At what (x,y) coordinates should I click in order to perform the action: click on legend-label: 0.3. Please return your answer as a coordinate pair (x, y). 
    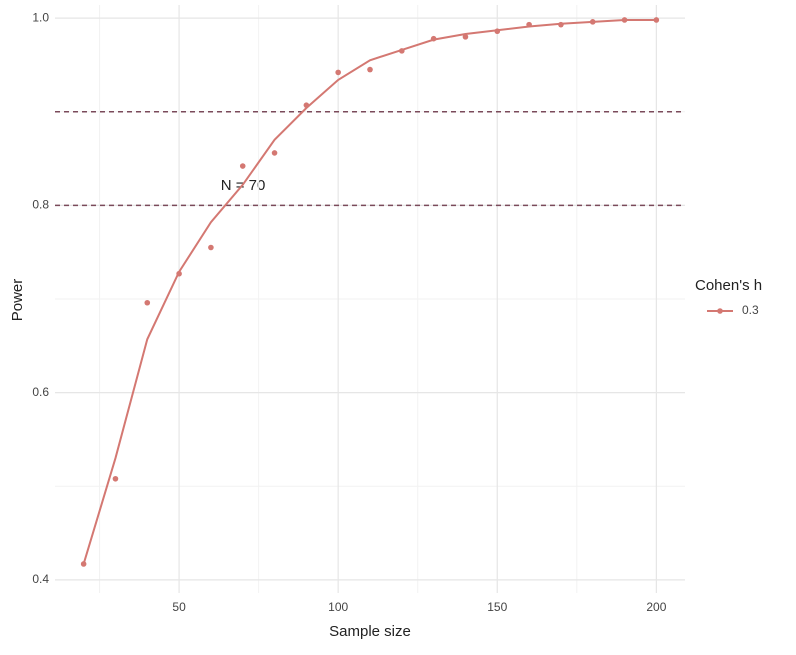
    Looking at the image, I should click on (750, 310).